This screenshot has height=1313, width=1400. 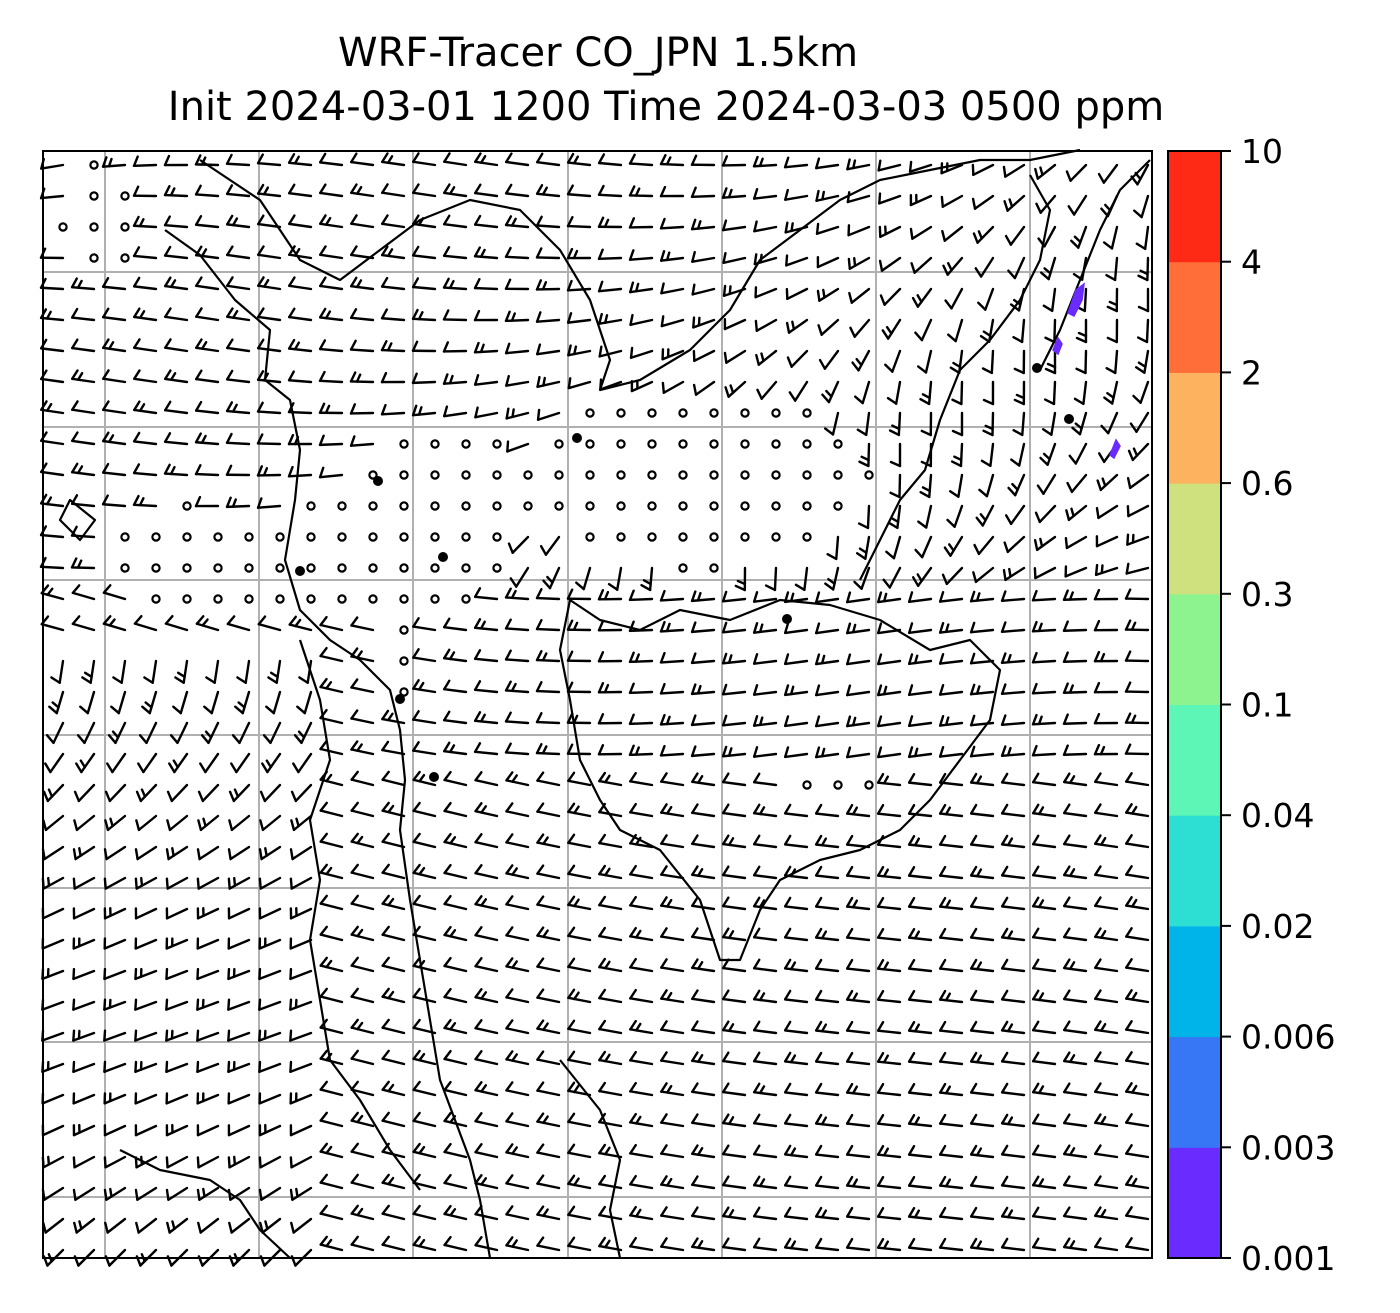 I want to click on colorbar-tick-label: 0.04, so click(x=1277, y=815).